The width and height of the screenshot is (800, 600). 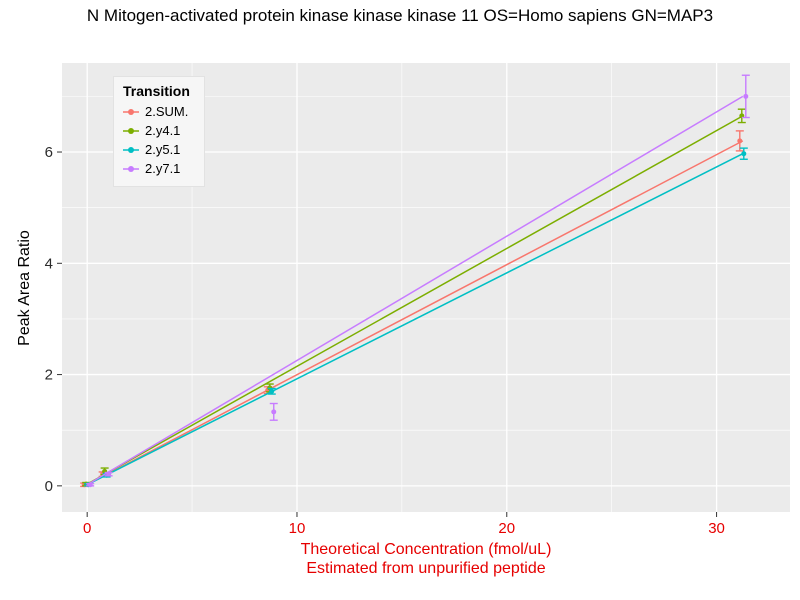 I want to click on y-tick-label: 4, so click(x=49, y=263).